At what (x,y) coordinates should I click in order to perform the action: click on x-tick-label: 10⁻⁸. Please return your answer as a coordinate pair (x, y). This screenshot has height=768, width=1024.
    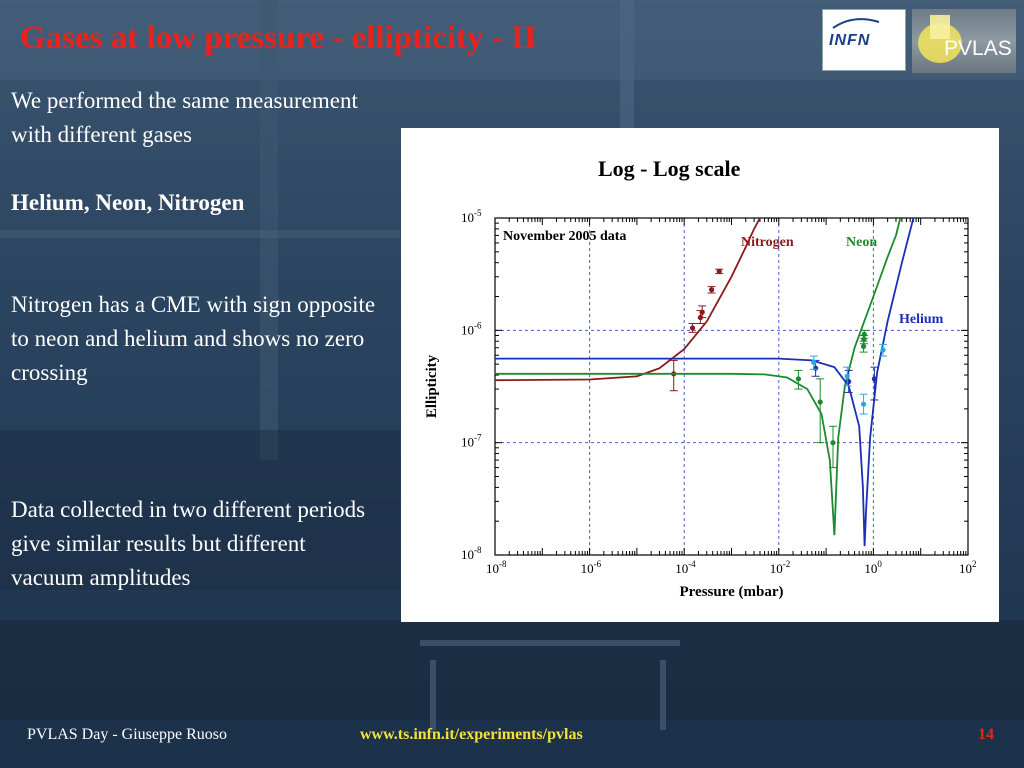
    Looking at the image, I should click on (496, 567).